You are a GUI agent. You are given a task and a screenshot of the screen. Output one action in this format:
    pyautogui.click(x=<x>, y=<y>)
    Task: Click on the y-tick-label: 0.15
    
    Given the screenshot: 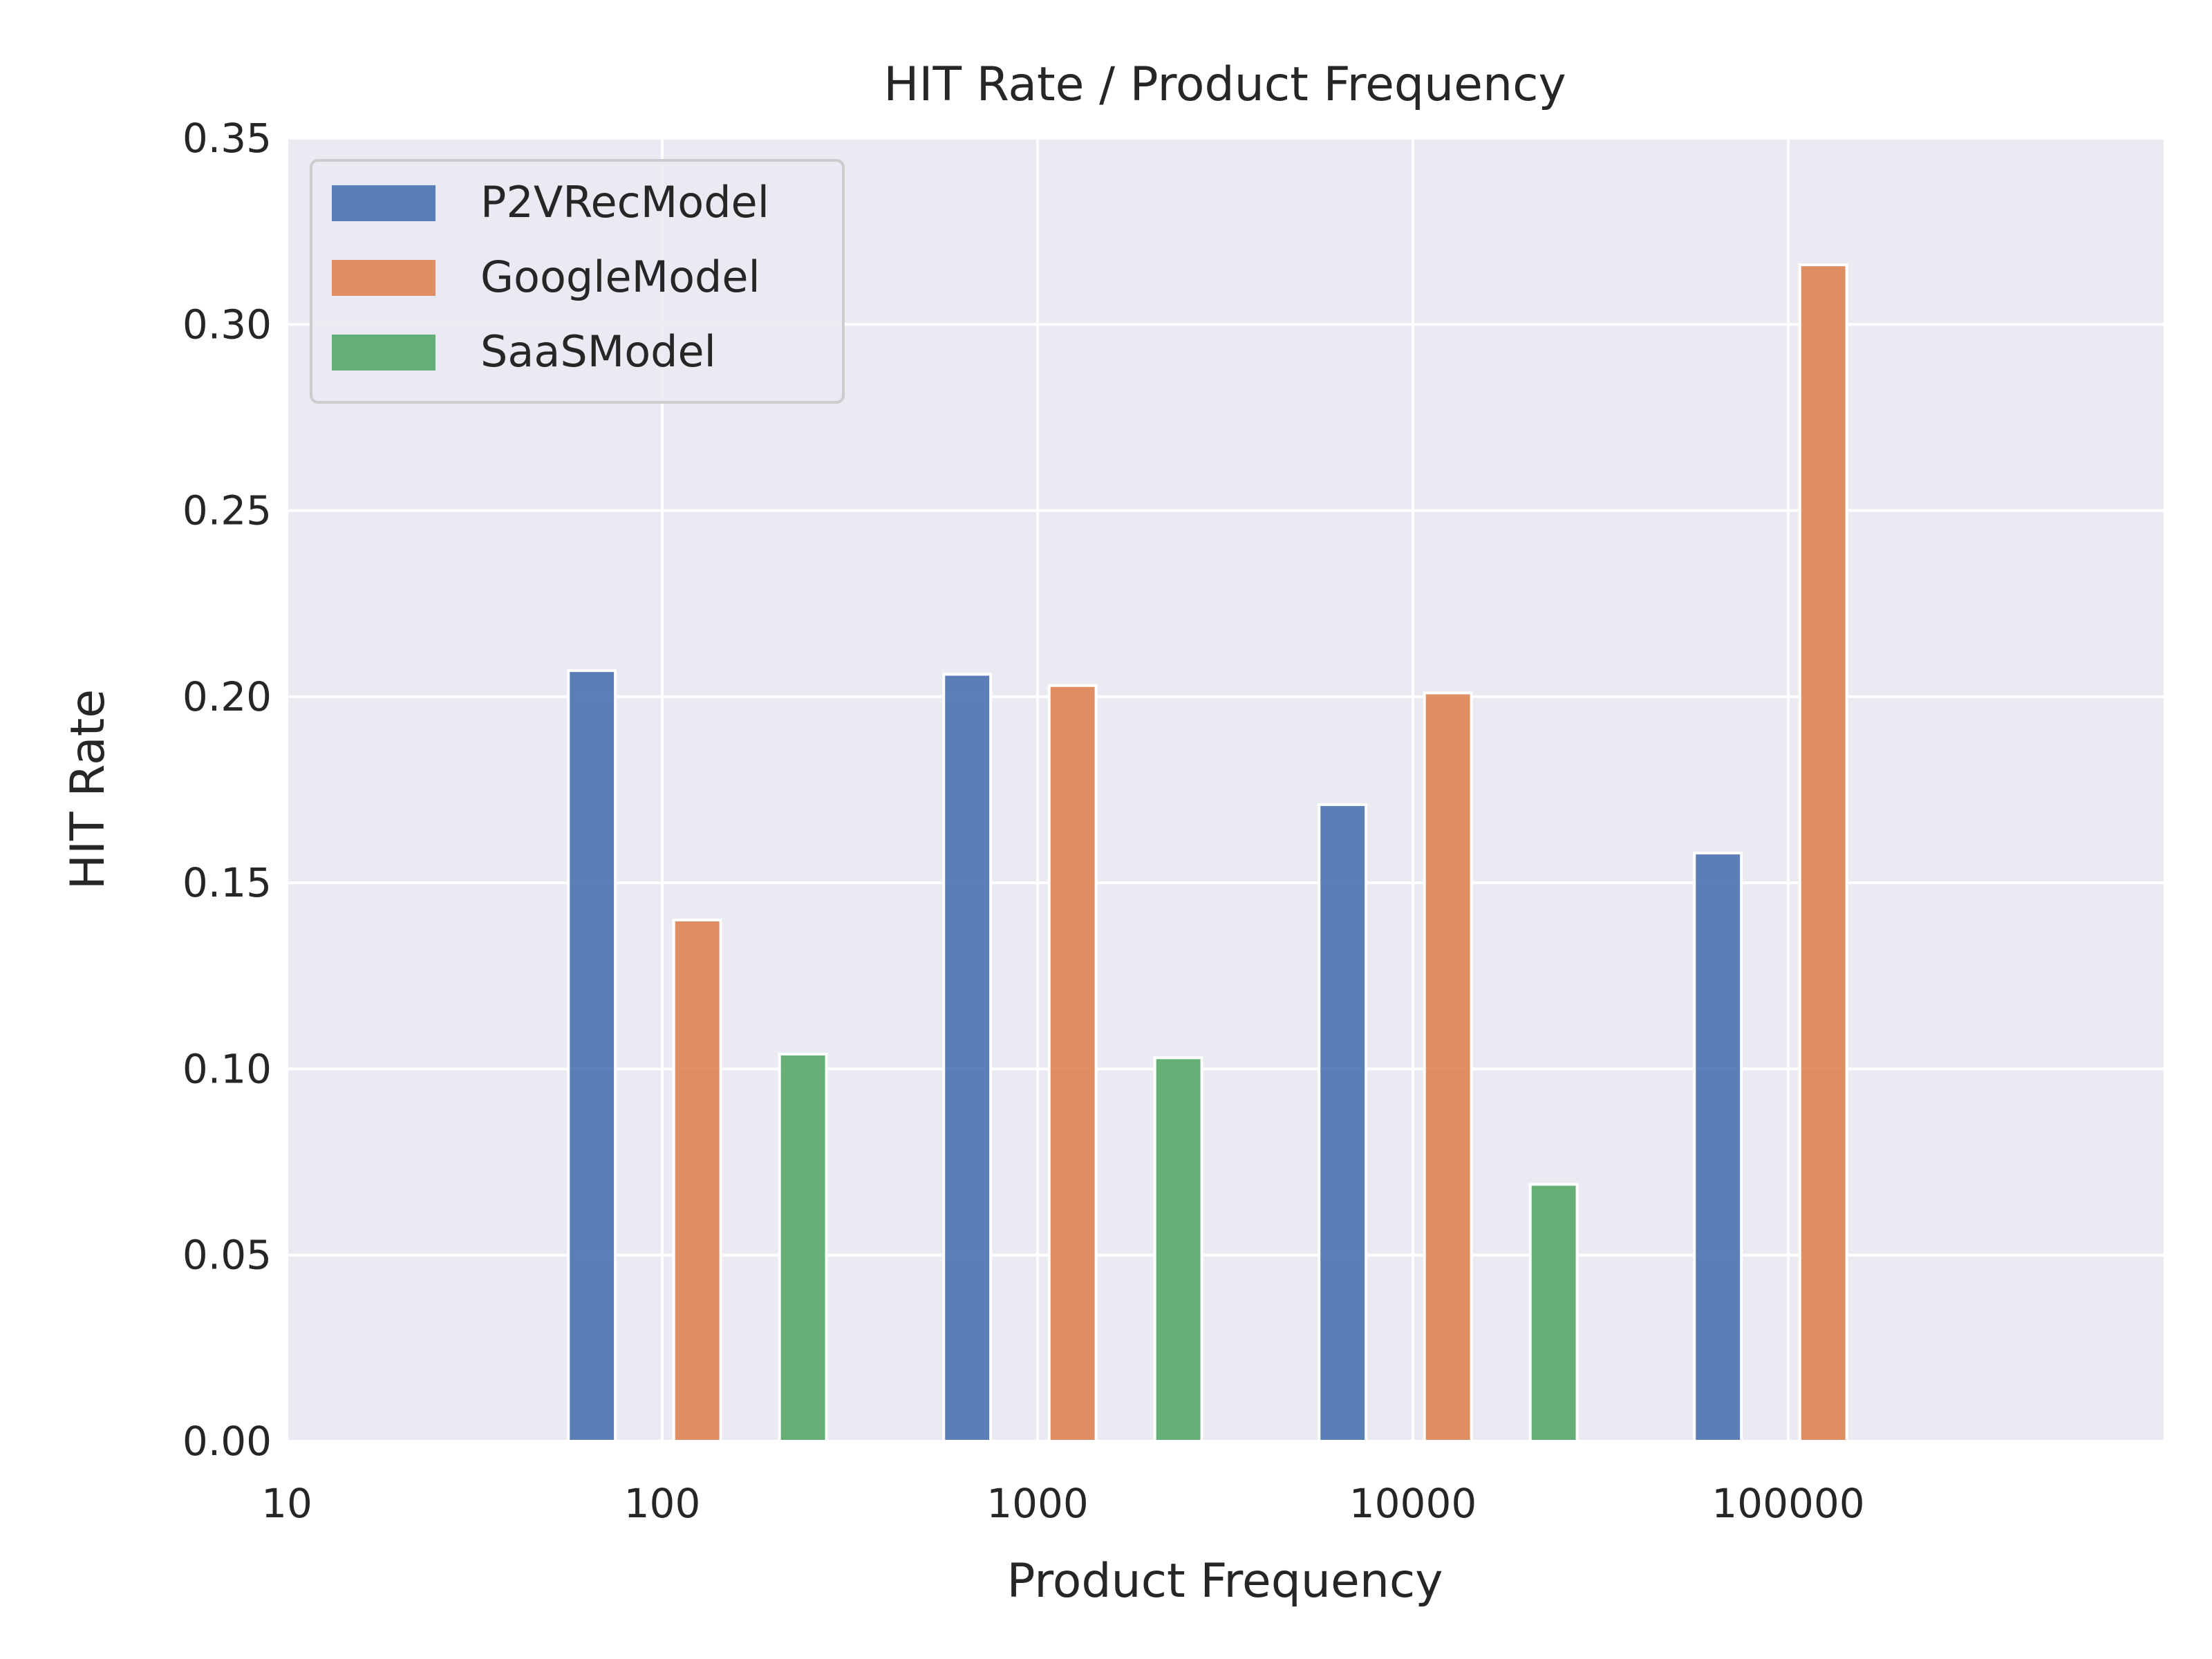 What is the action you would take?
    pyautogui.click(x=227, y=882)
    